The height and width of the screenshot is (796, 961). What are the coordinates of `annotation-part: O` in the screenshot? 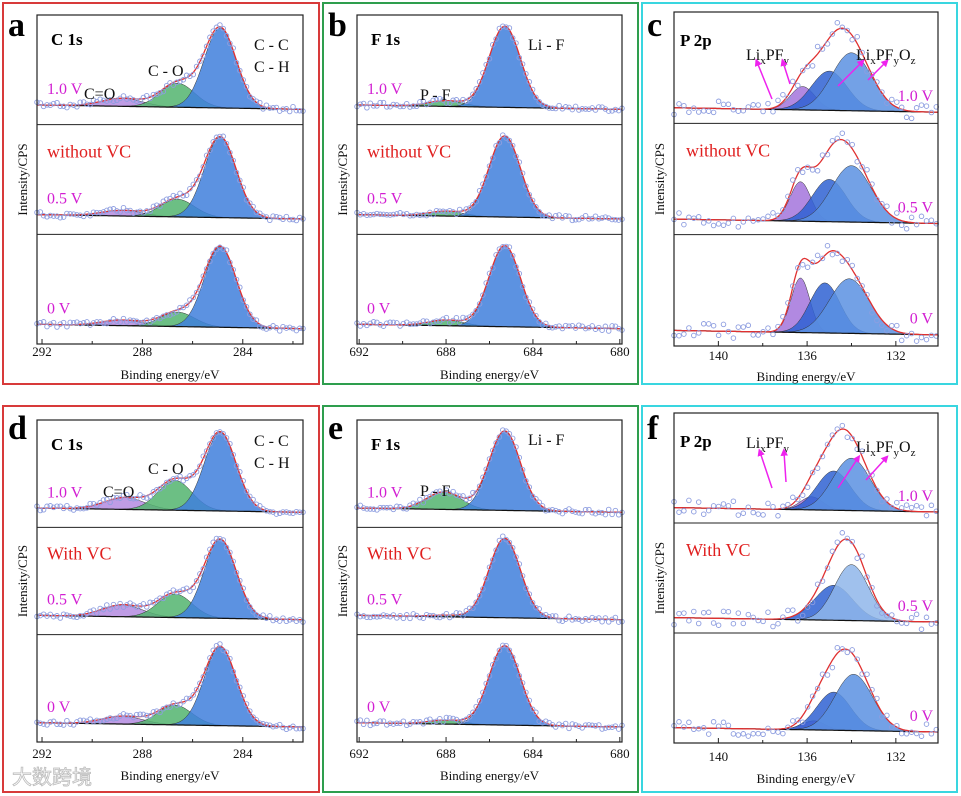 It's located at (905, 447).